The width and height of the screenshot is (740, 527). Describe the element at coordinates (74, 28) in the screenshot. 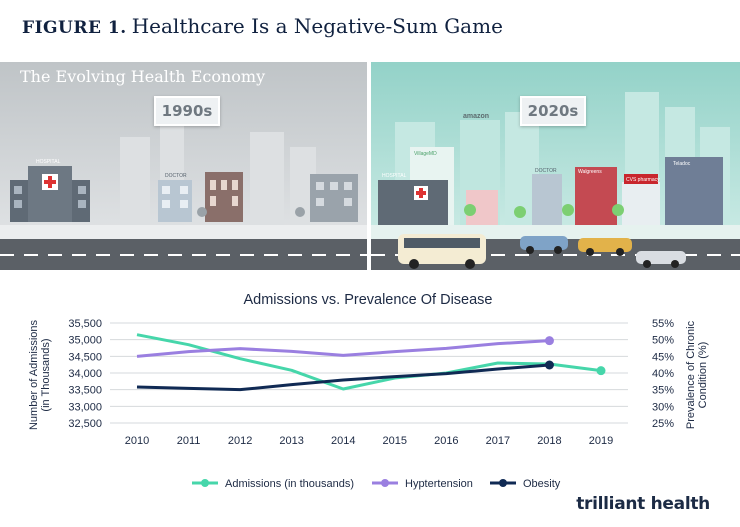

I see `figure-label: FIGURE 1.` at that location.